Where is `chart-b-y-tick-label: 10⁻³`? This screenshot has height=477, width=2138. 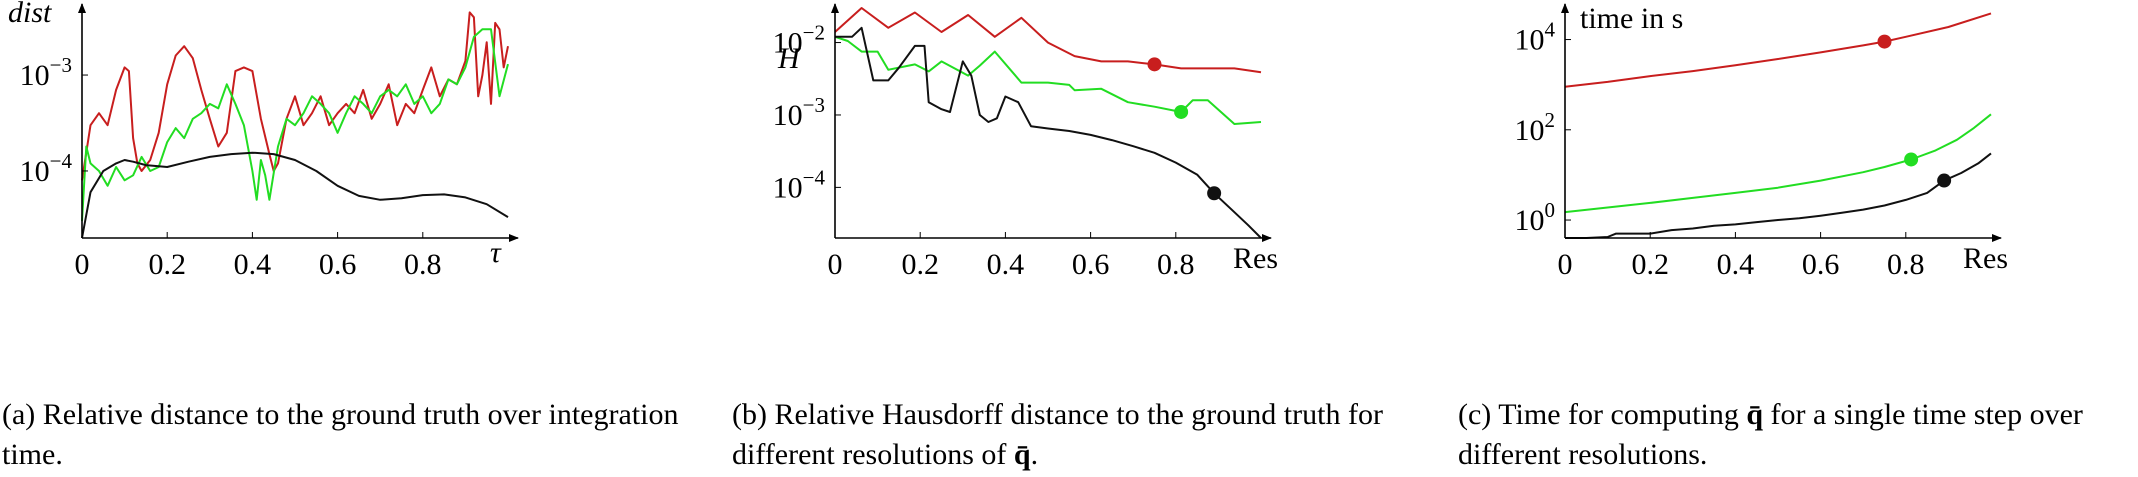
chart-b-y-tick-label: 10⁻³ is located at coordinates (799, 112).